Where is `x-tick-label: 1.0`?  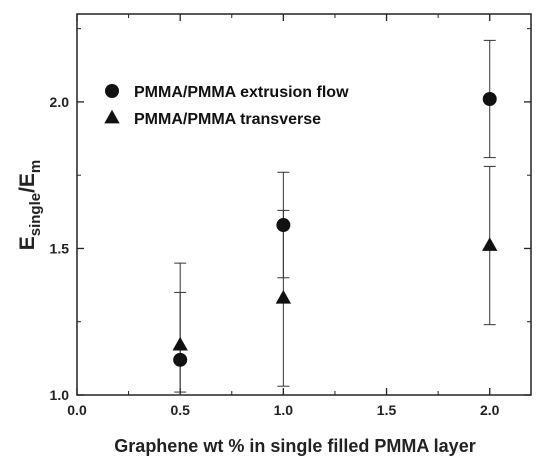
x-tick-label: 1.0 is located at coordinates (284, 410).